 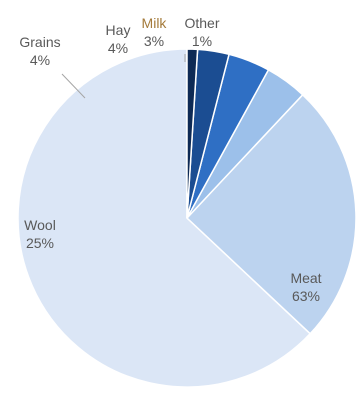 I want to click on slice-percent: 3%, so click(x=154, y=41).